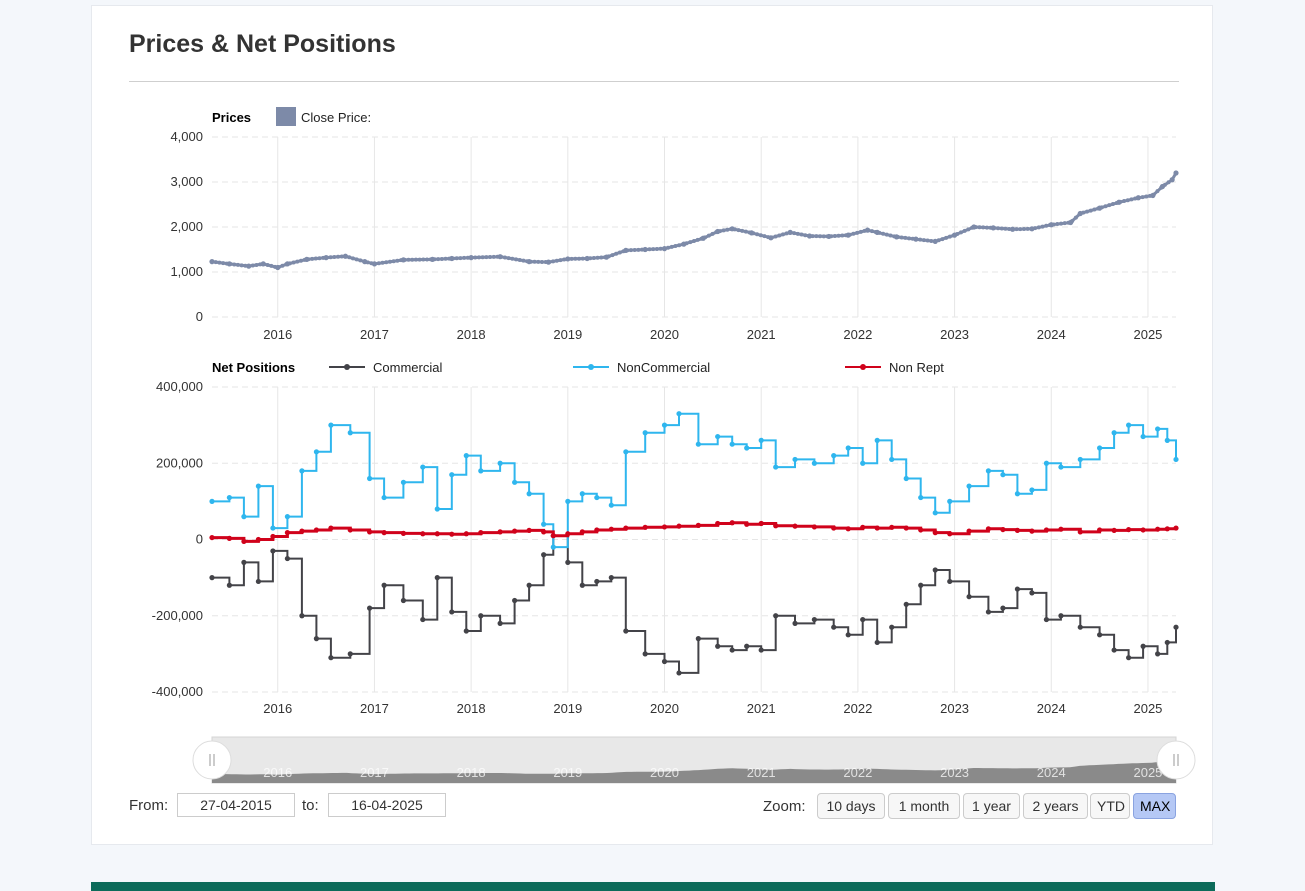 The image size is (1305, 891). What do you see at coordinates (1110, 806) in the screenshot?
I see `zoom-ytd-button: YTD` at bounding box center [1110, 806].